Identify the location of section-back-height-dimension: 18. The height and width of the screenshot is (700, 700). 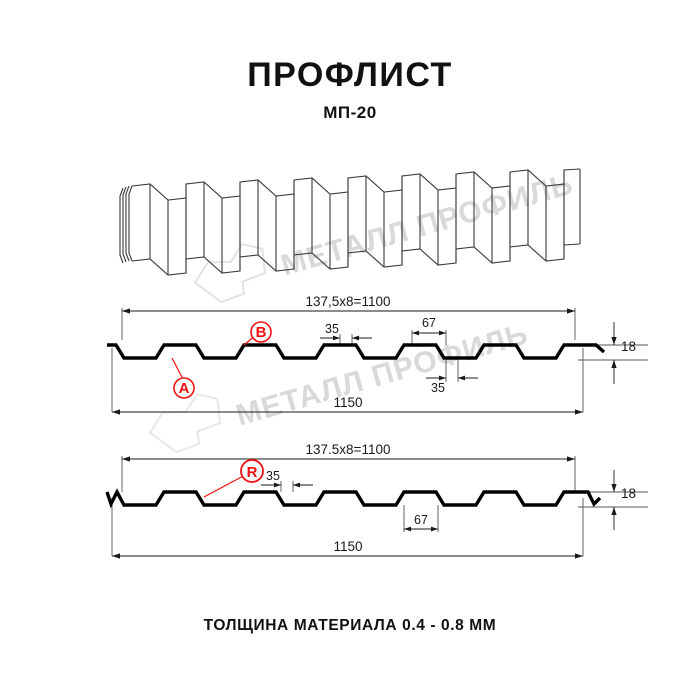
(623, 500).